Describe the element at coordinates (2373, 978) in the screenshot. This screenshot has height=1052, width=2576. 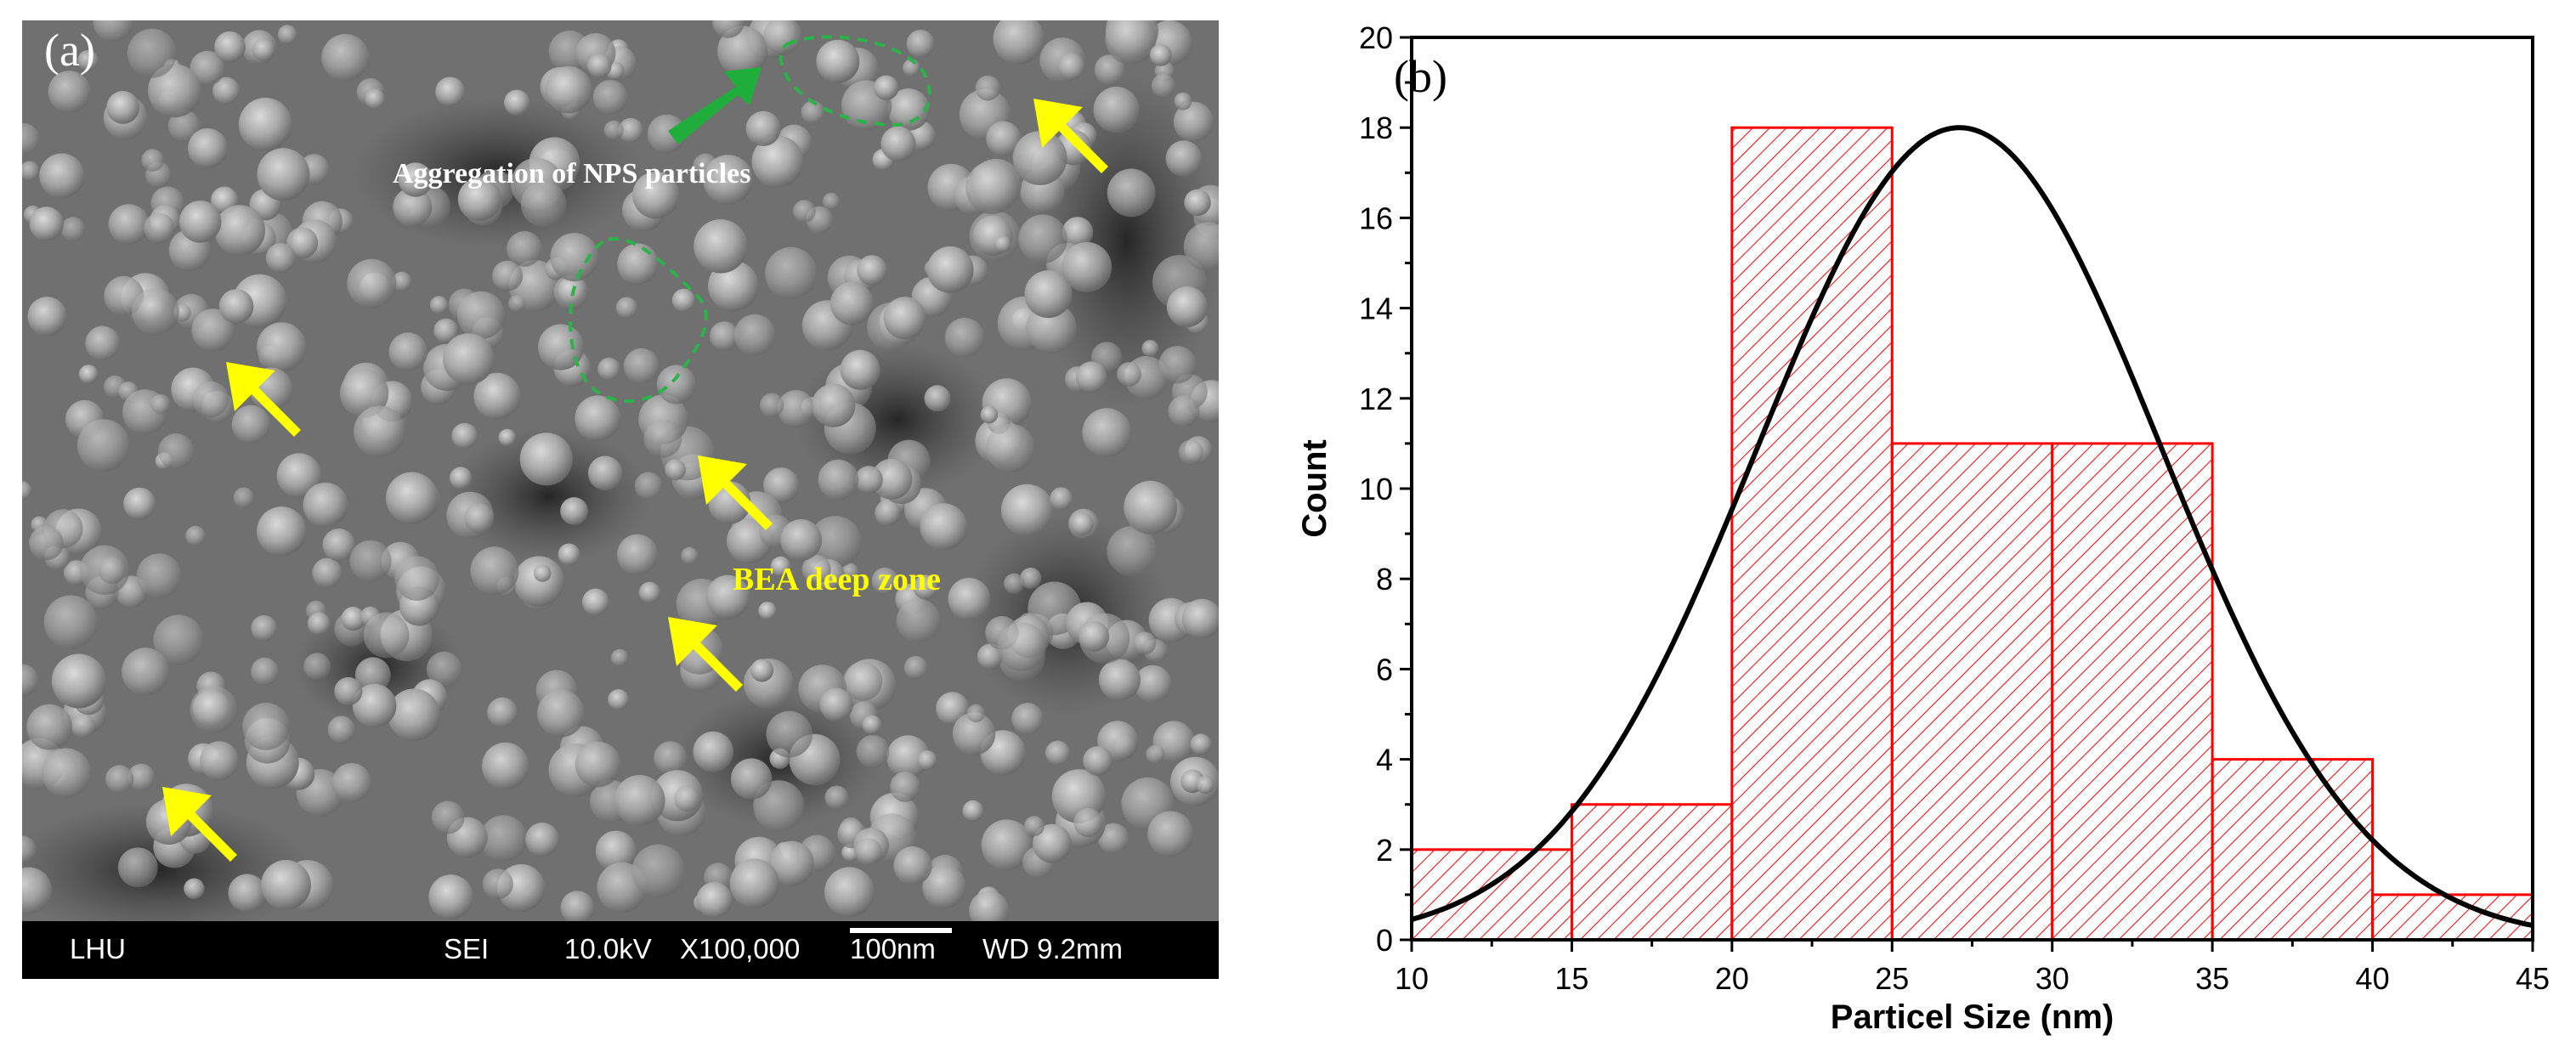
I see `x-tick-label: 40` at that location.